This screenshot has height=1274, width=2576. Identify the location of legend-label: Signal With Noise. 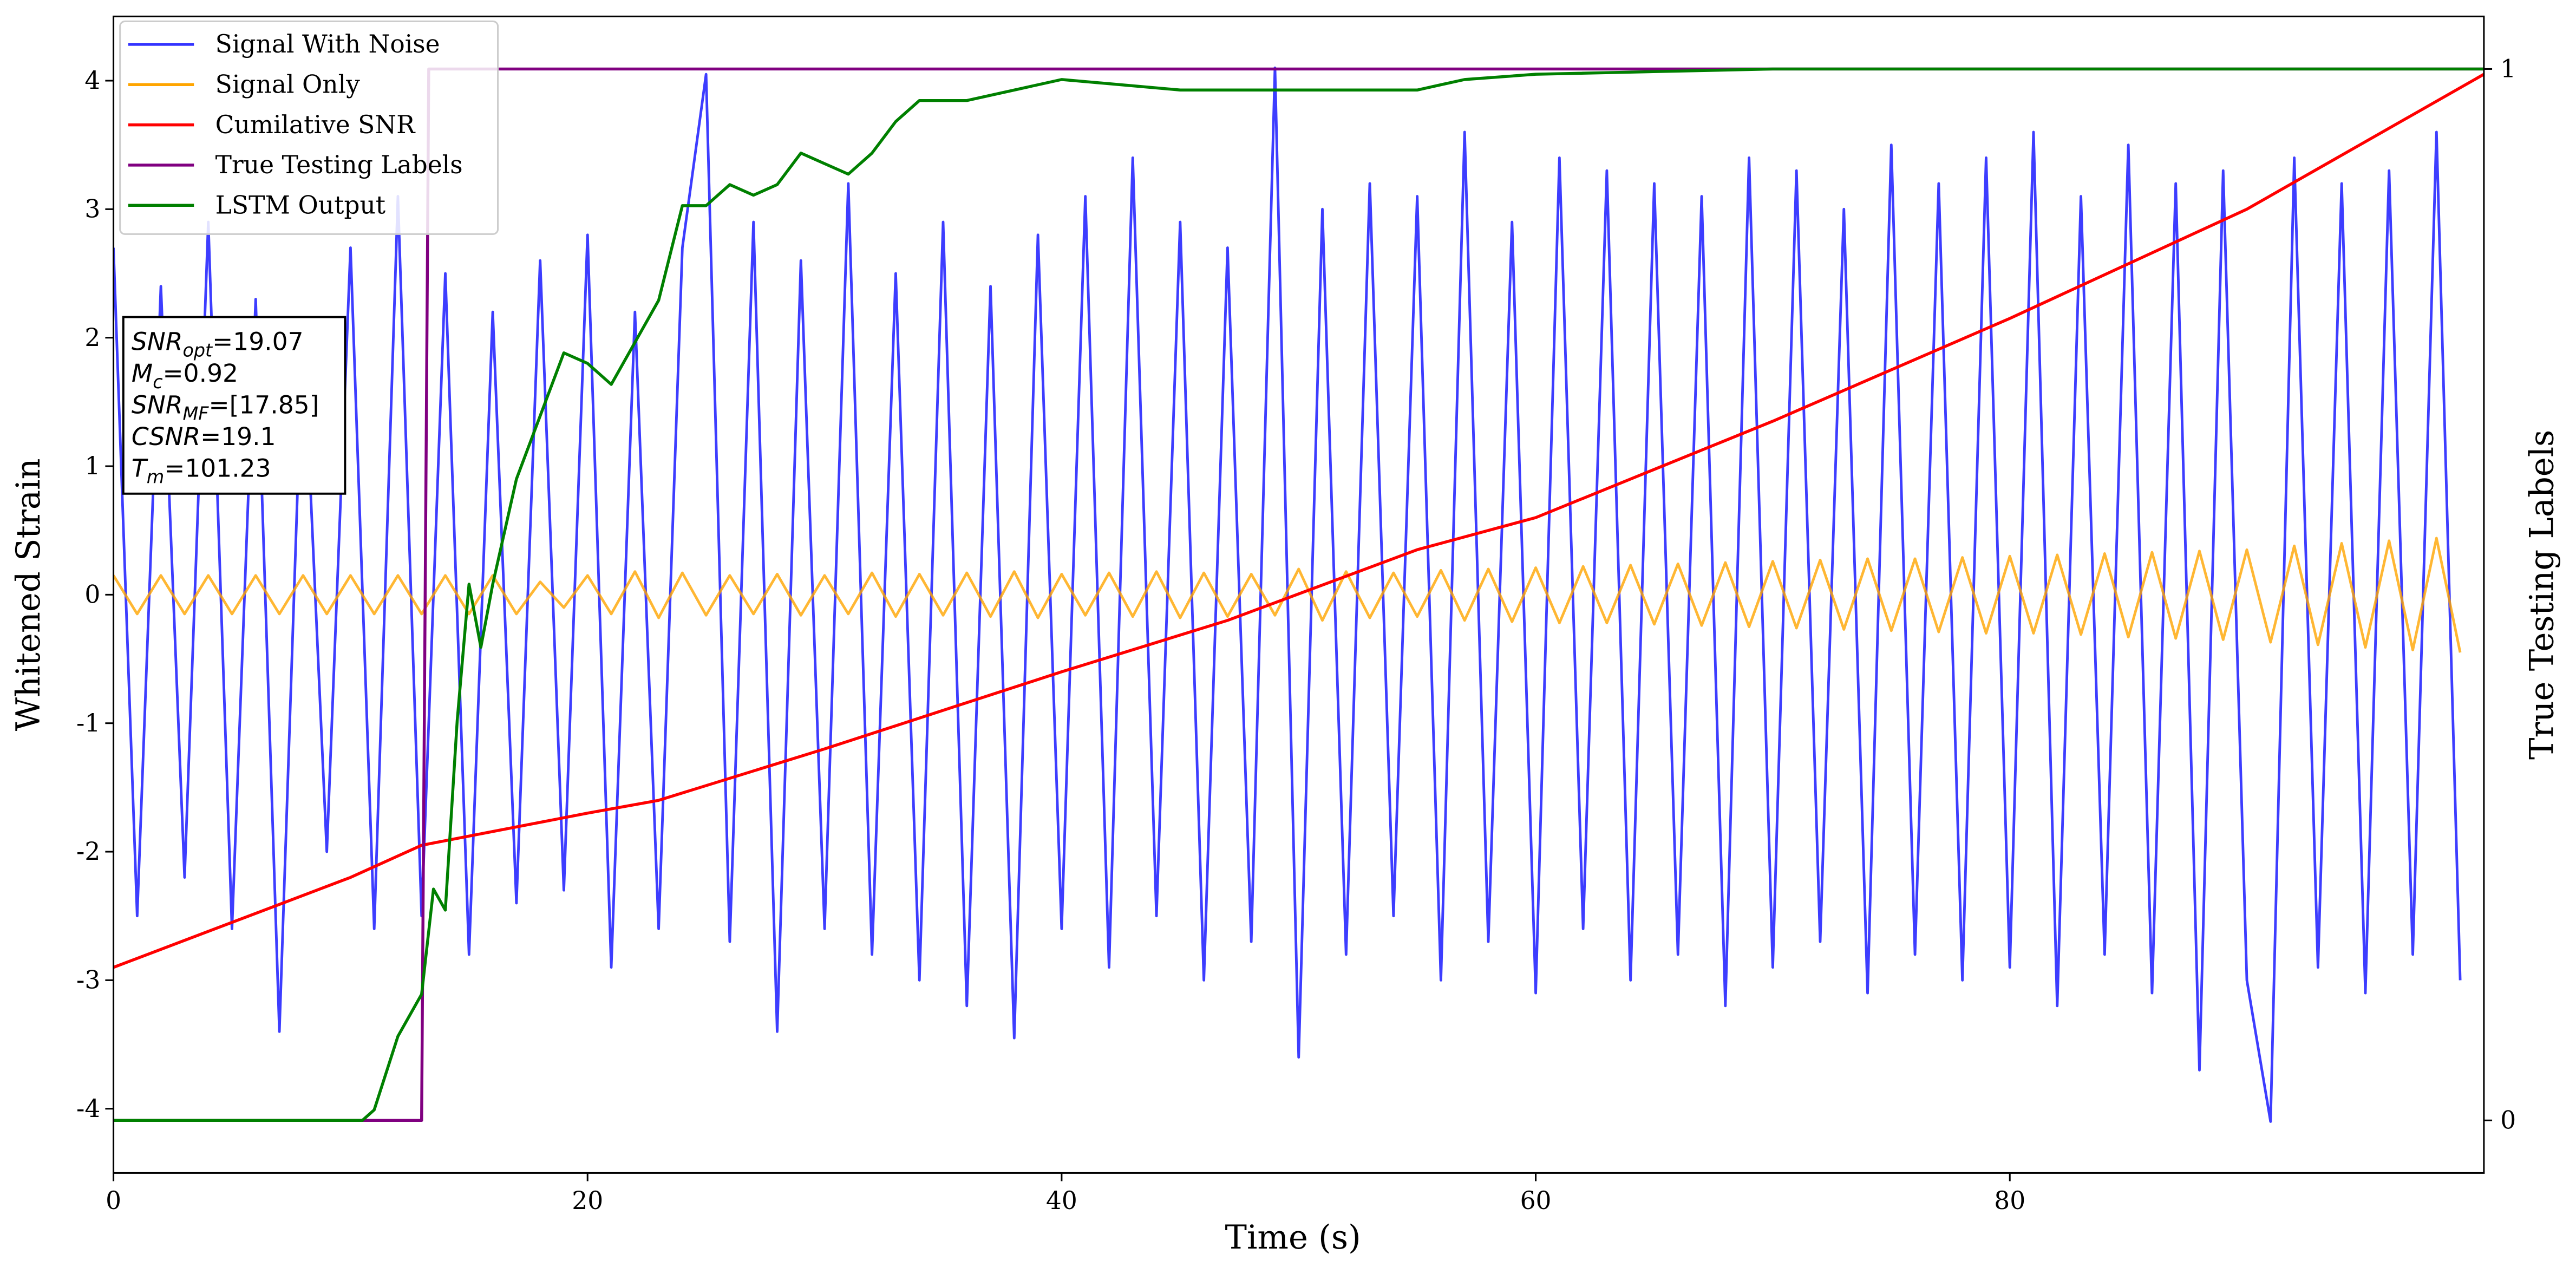
(328, 44).